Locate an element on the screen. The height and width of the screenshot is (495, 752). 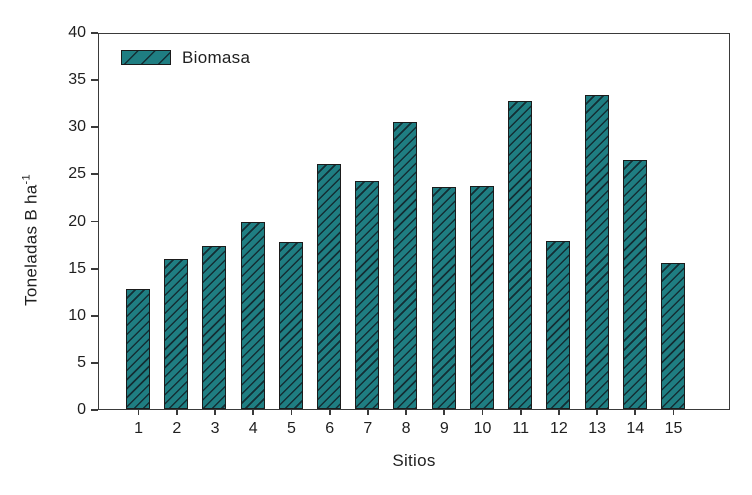
y-axis-title: Toneladas B ha-1 is located at coordinates (31, 240).